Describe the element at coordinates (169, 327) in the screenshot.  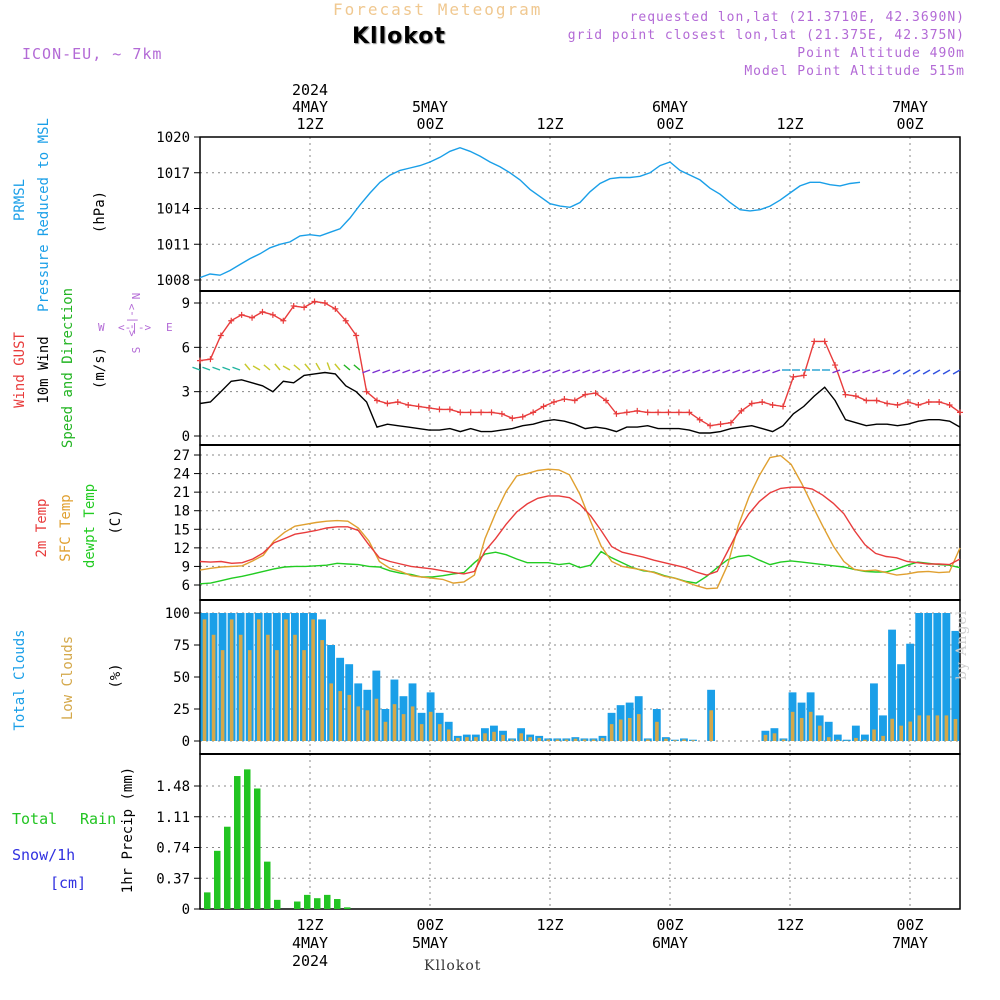
I see `compass-e: E` at that location.